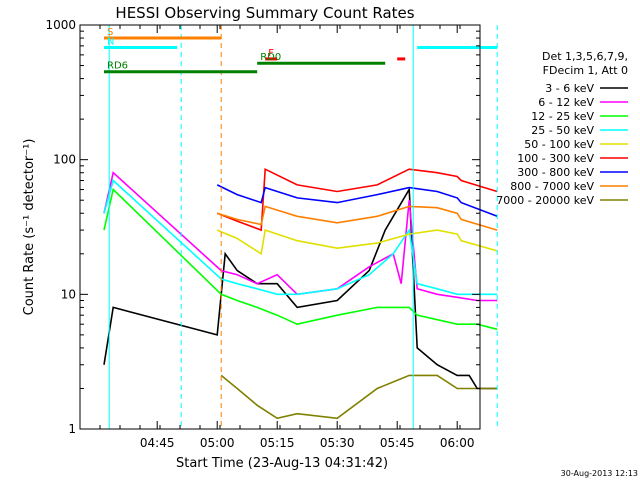  I want to click on legend-label-3: 12 - 25 keV, so click(562, 116).